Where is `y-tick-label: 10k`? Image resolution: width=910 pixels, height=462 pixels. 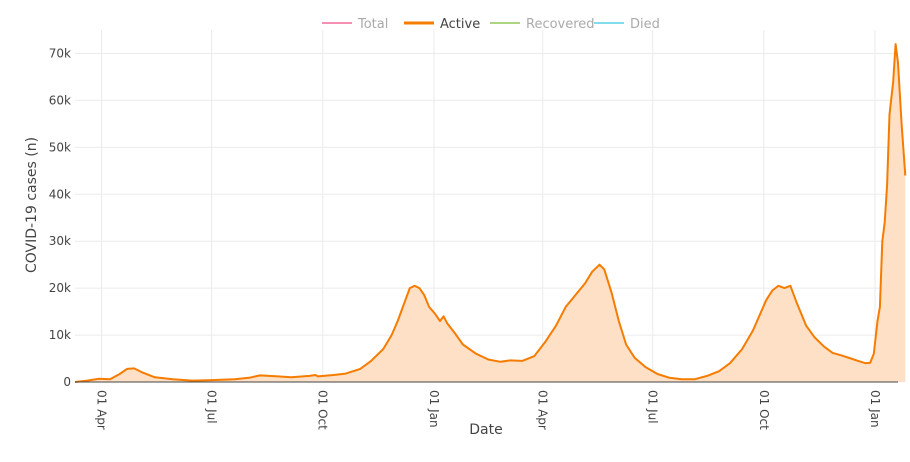
y-tick-label: 10k is located at coordinates (60, 335).